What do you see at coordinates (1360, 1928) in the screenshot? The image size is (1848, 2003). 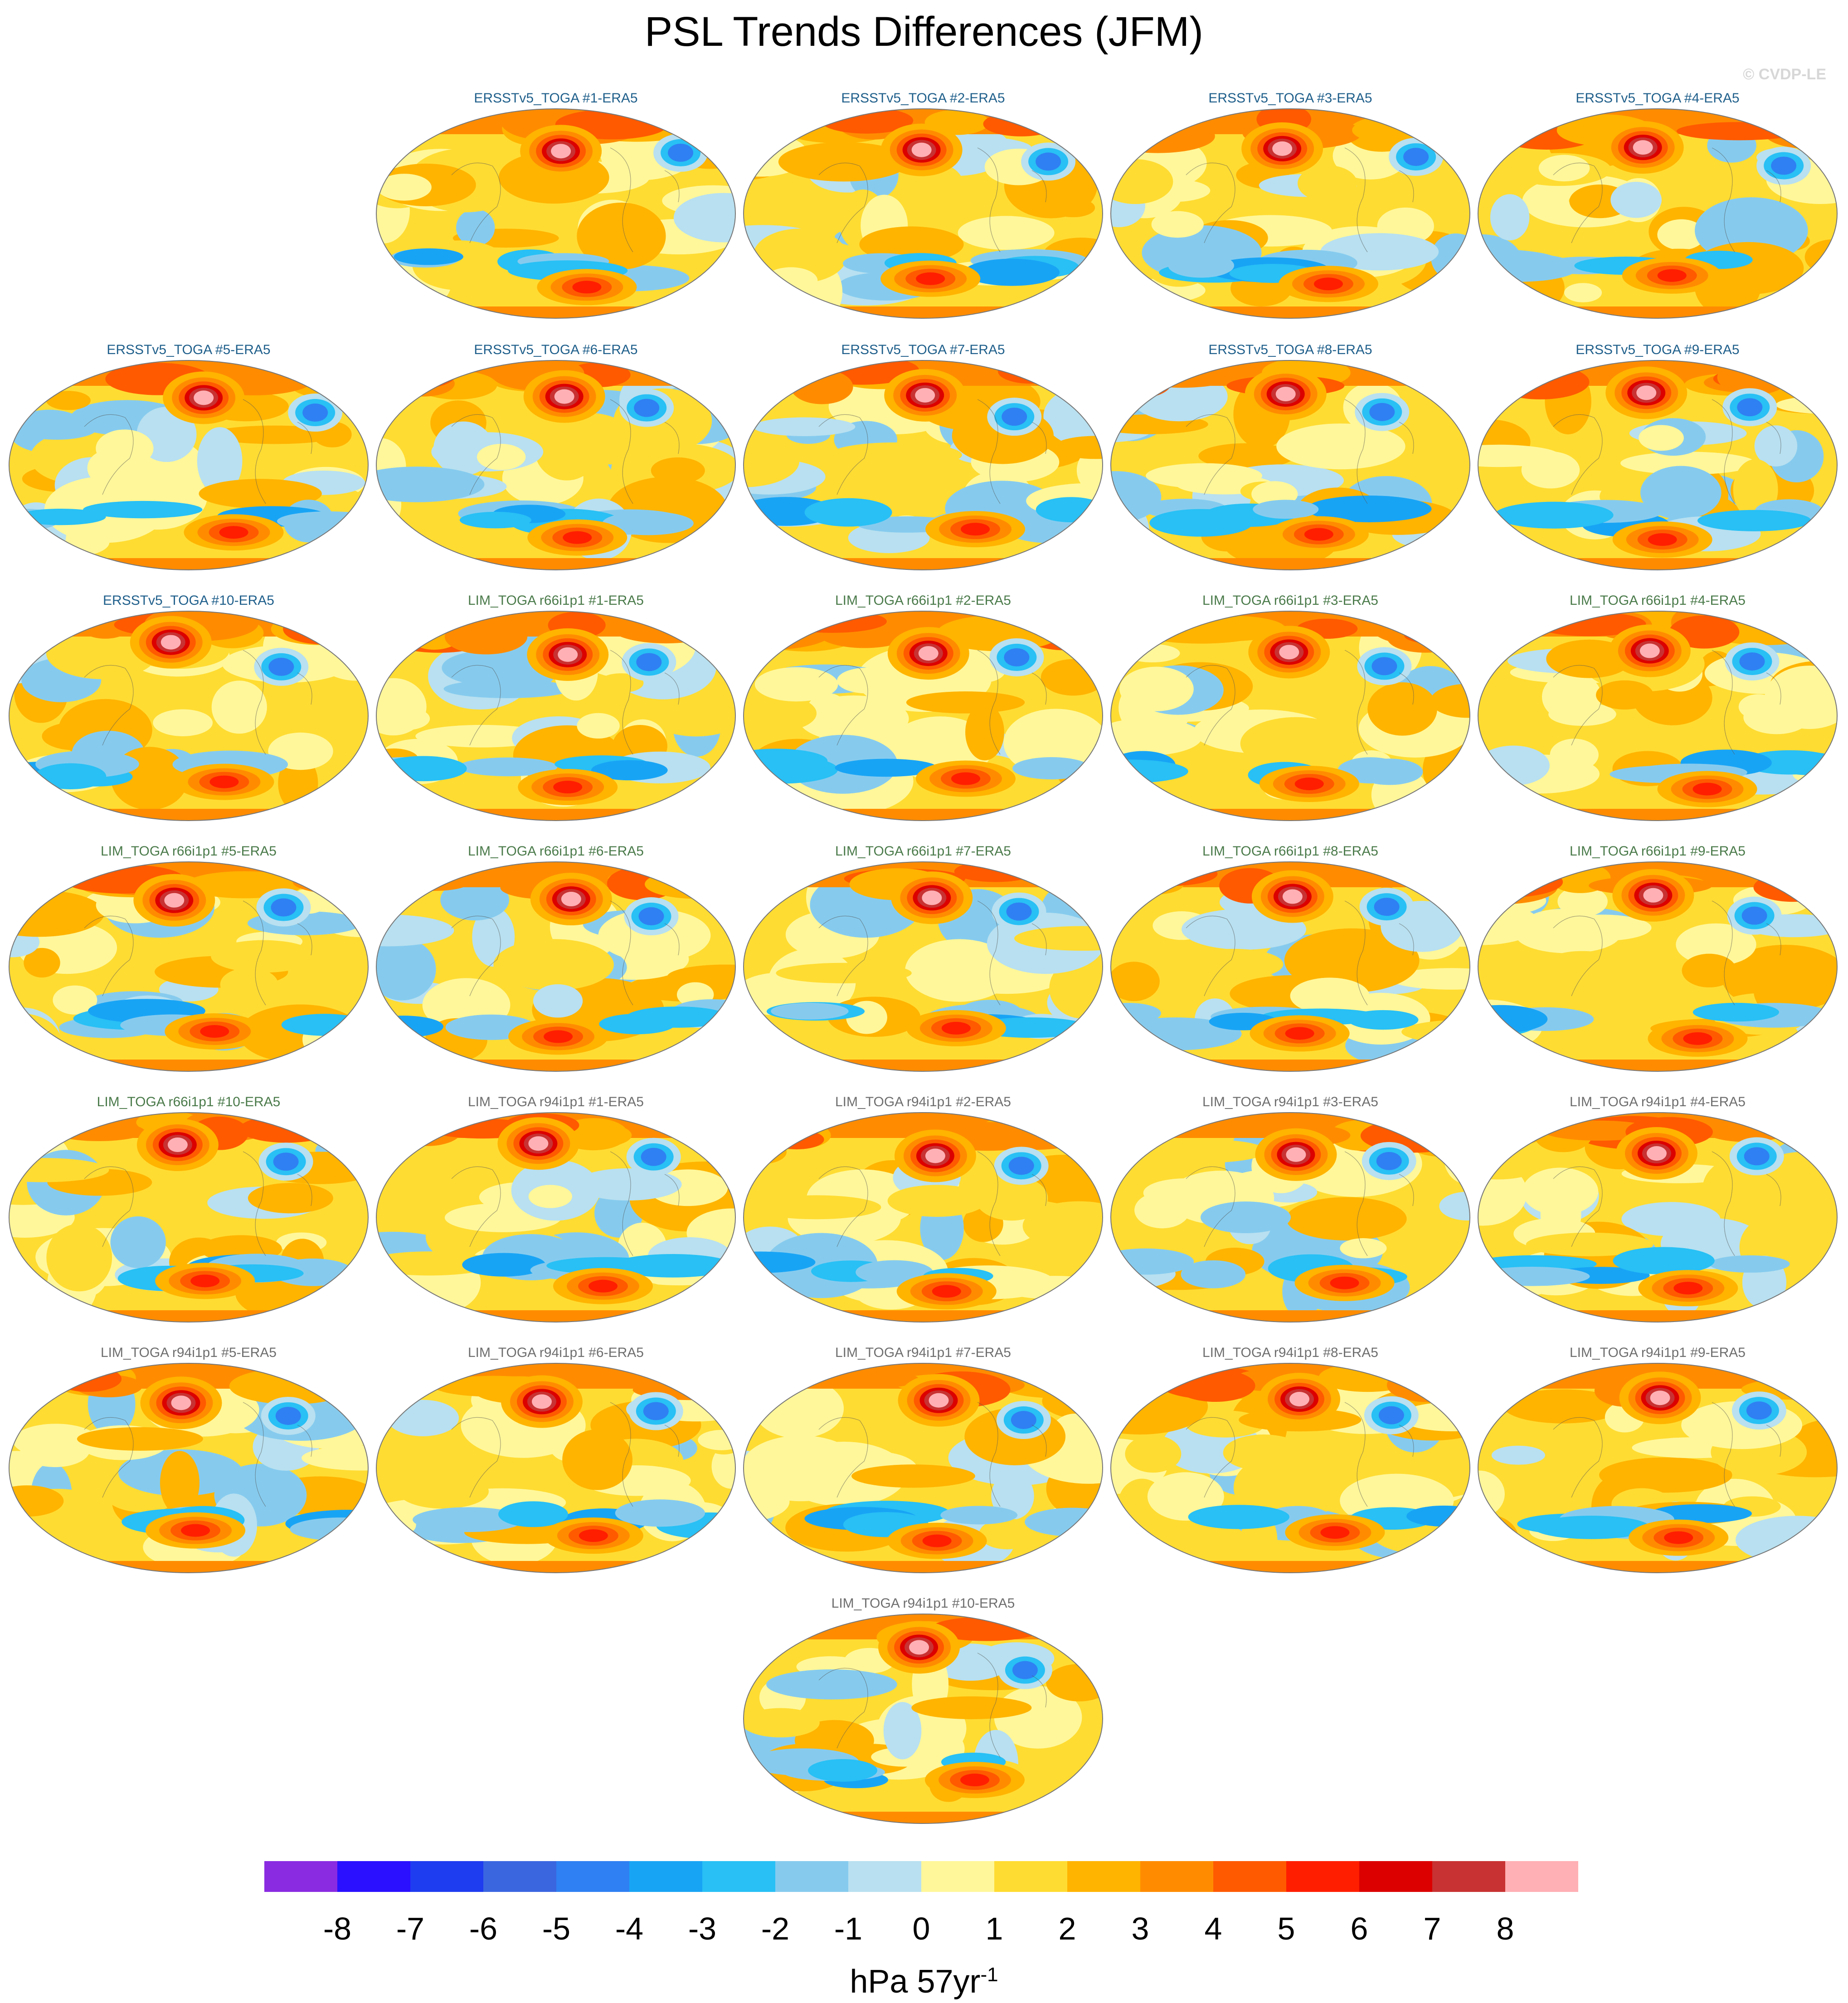 I see `colorbar-tick-label: 6` at bounding box center [1360, 1928].